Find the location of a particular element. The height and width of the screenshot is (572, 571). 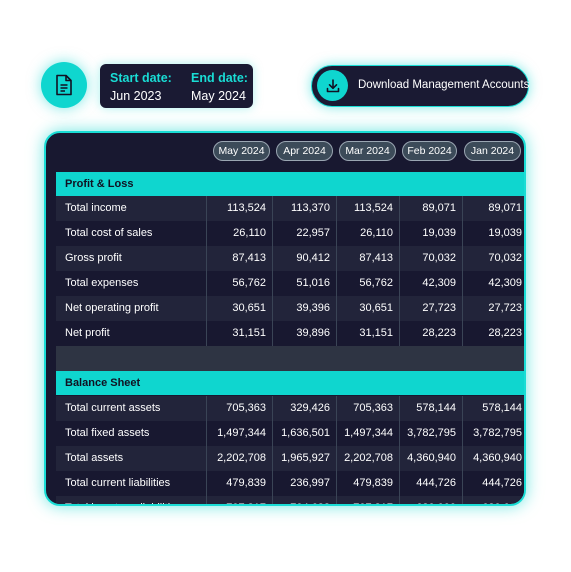

row-label: Total expenses is located at coordinates (102, 283).